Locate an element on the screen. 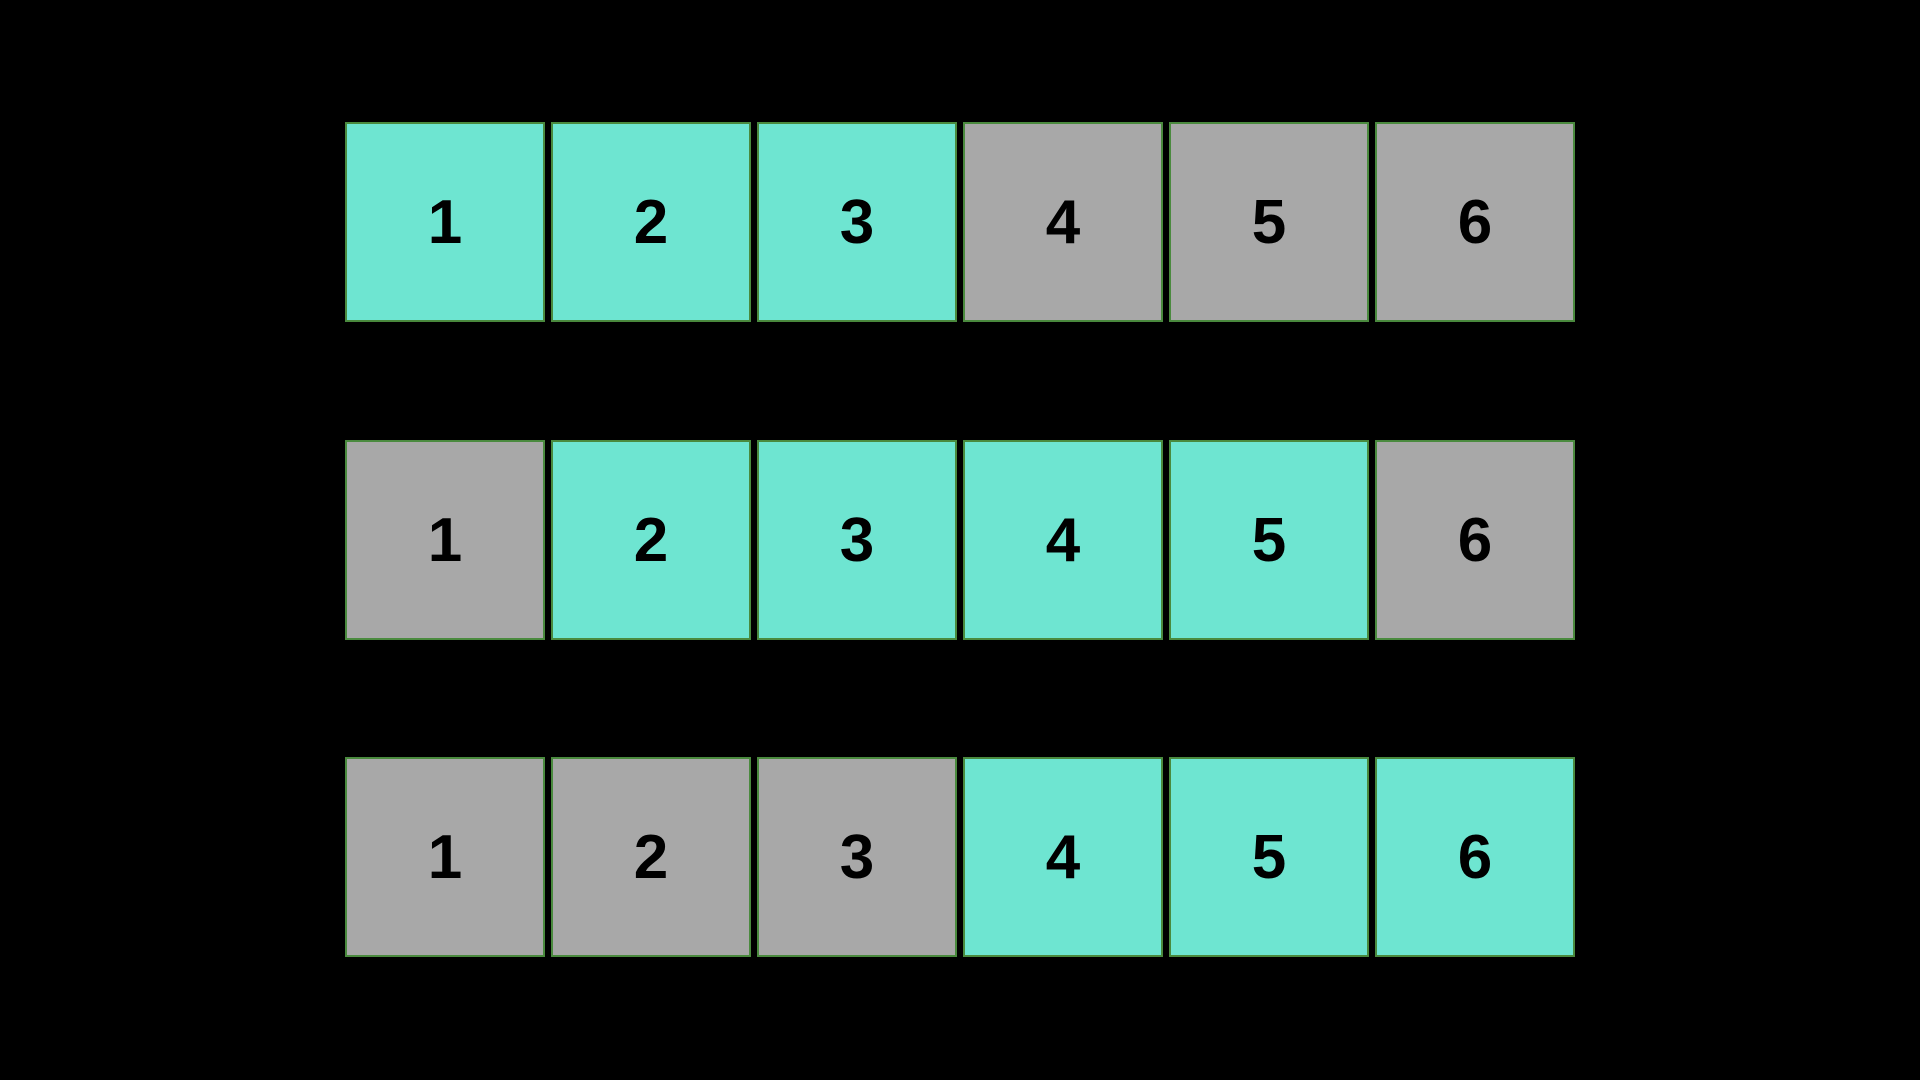 Image resolution: width=1920 pixels, height=1080 pixels. cell-6-highlighted: 6 is located at coordinates (1475, 857).